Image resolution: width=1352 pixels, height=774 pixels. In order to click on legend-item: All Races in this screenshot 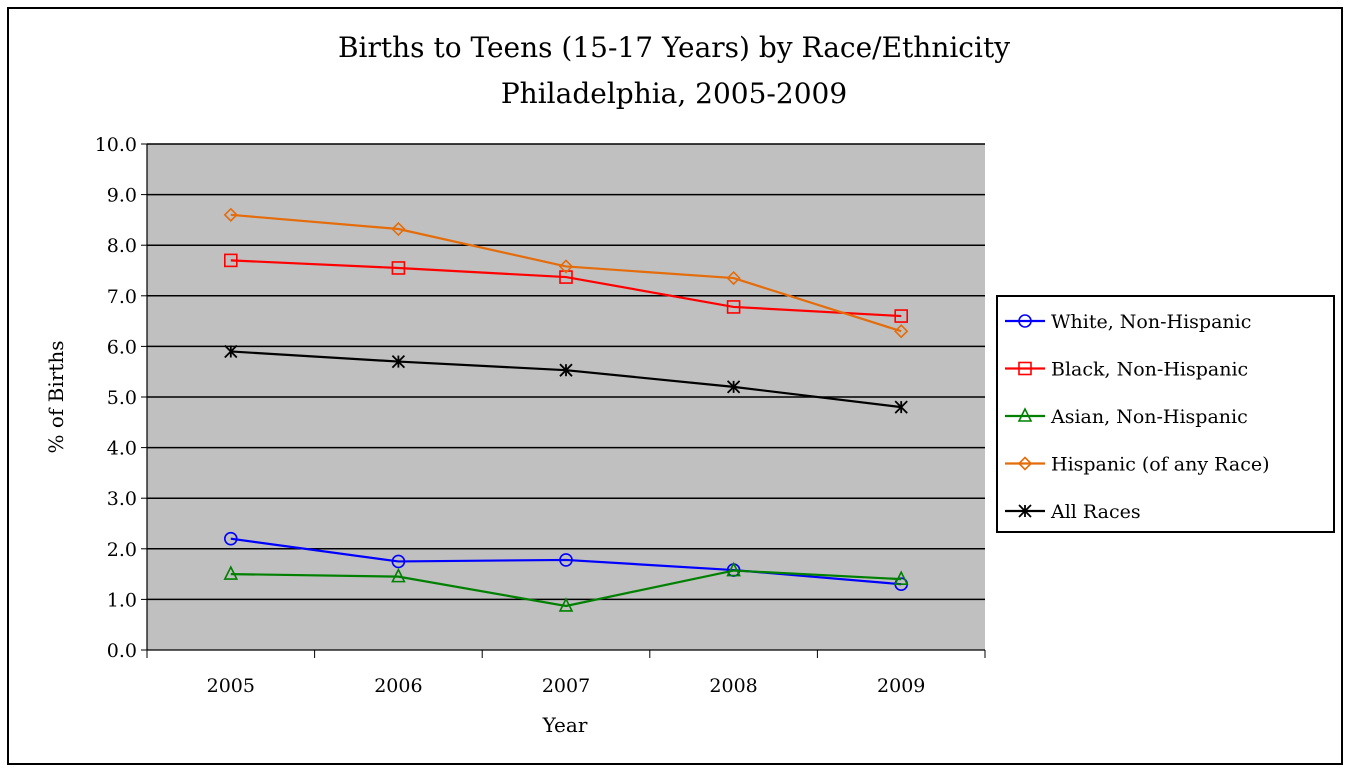, I will do `click(1073, 512)`.